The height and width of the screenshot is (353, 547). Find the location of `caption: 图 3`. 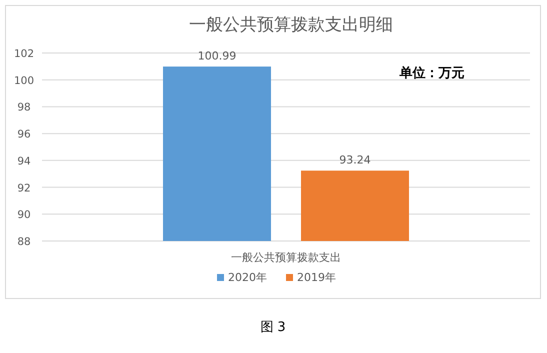

caption: 图 3 is located at coordinates (273, 327).